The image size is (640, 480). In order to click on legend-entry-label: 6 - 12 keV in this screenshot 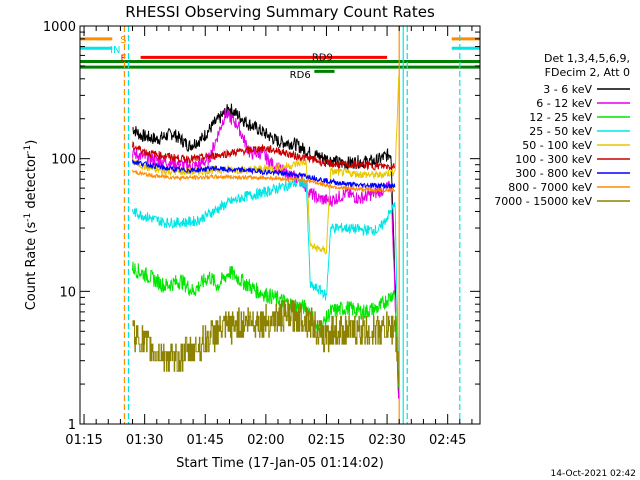, I will do `click(564, 103)`.